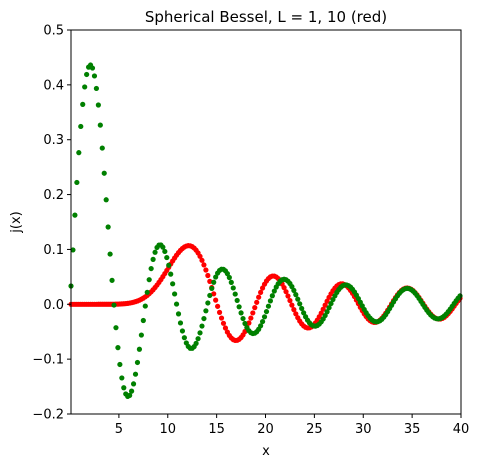  I want to click on x-tick-label: 35, so click(412, 429).